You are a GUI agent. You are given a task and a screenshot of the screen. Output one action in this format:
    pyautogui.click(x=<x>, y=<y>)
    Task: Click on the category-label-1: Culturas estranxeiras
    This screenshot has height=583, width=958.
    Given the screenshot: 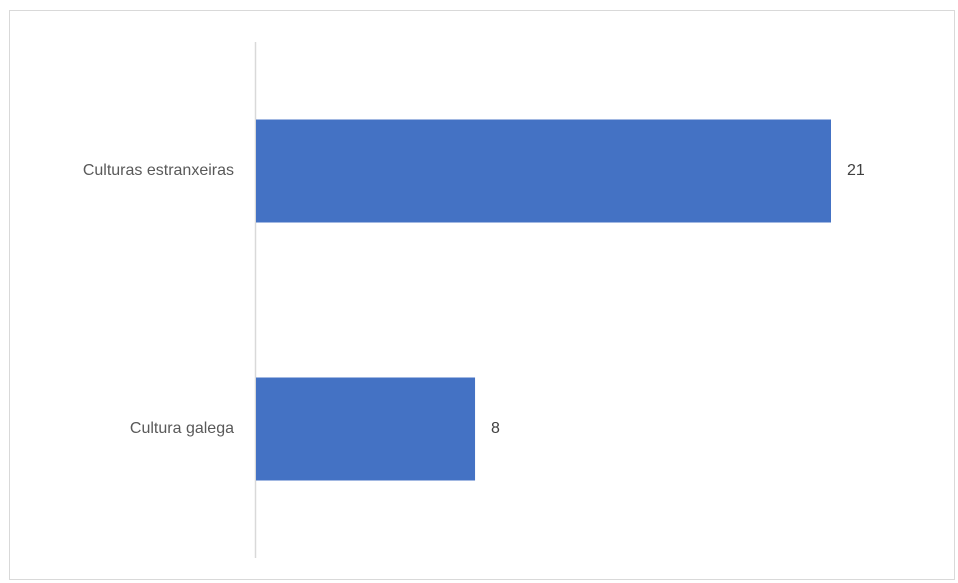 What is the action you would take?
    pyautogui.click(x=158, y=170)
    